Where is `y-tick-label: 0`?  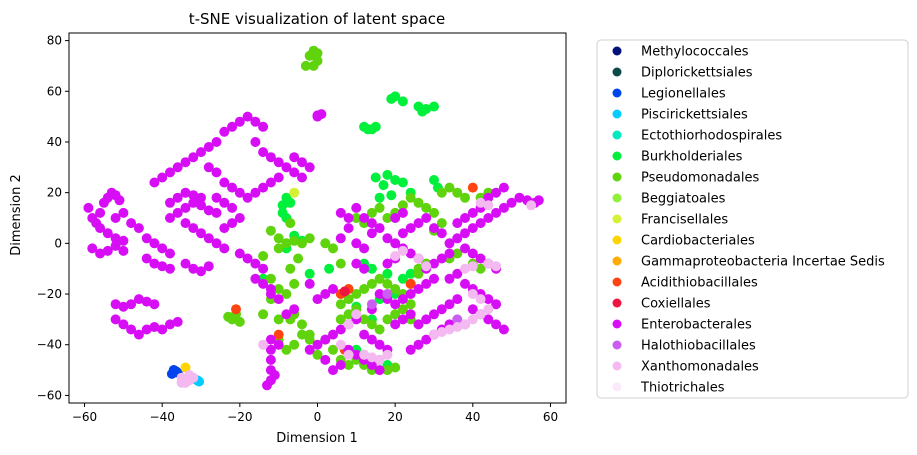
y-tick-label: 0 is located at coordinates (58, 243).